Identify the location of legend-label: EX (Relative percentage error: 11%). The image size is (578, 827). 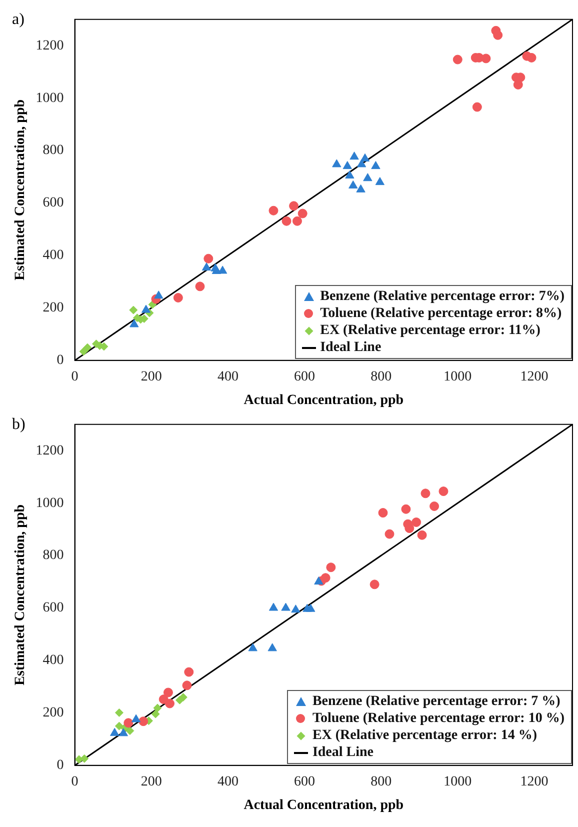
(430, 330).